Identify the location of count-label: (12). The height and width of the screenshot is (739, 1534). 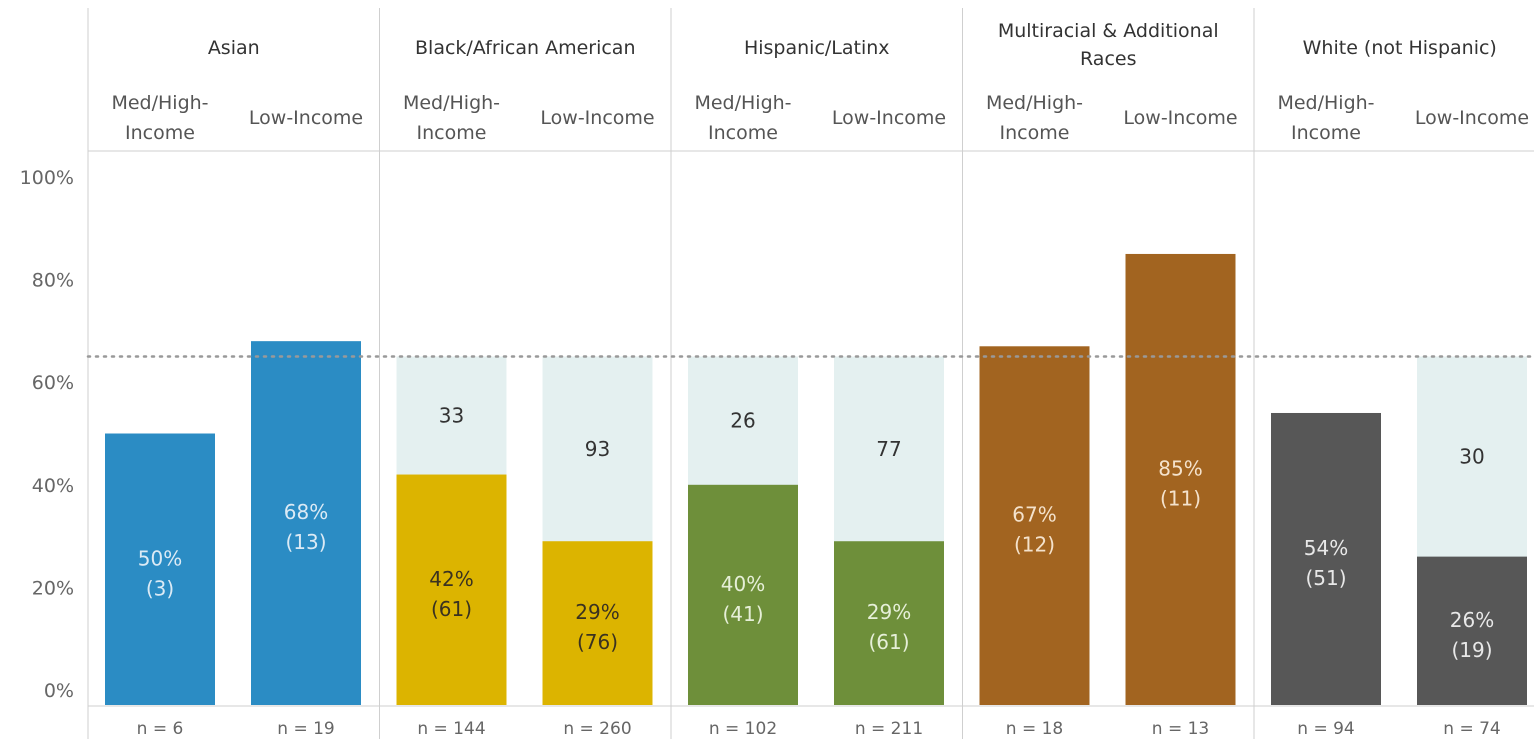
(1034, 545).